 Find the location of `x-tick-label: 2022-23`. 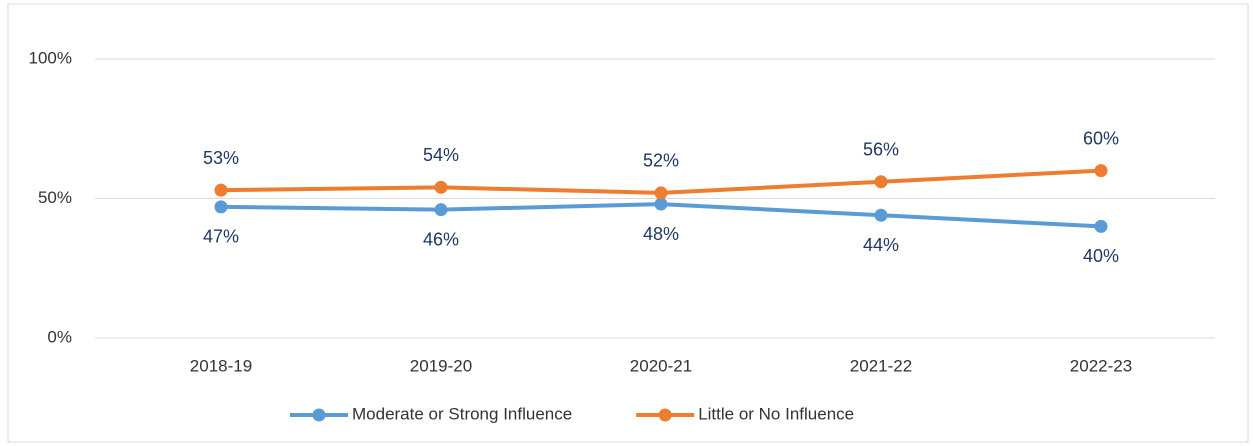

x-tick-label: 2022-23 is located at coordinates (1101, 365).